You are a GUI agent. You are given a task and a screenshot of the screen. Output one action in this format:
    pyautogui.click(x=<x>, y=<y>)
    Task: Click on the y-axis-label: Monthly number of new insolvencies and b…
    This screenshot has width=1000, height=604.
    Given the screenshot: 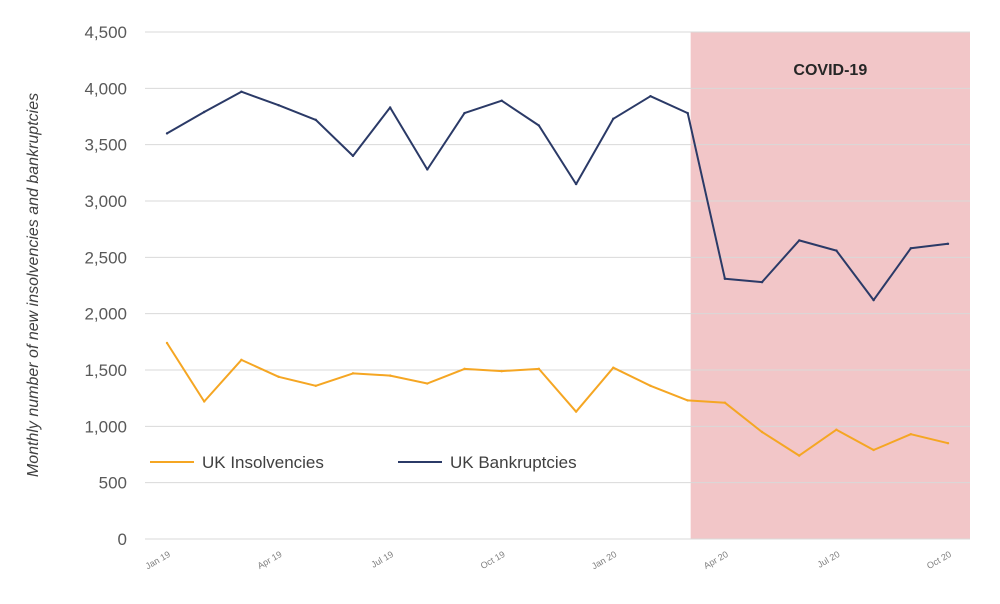 What is the action you would take?
    pyautogui.click(x=33, y=285)
    